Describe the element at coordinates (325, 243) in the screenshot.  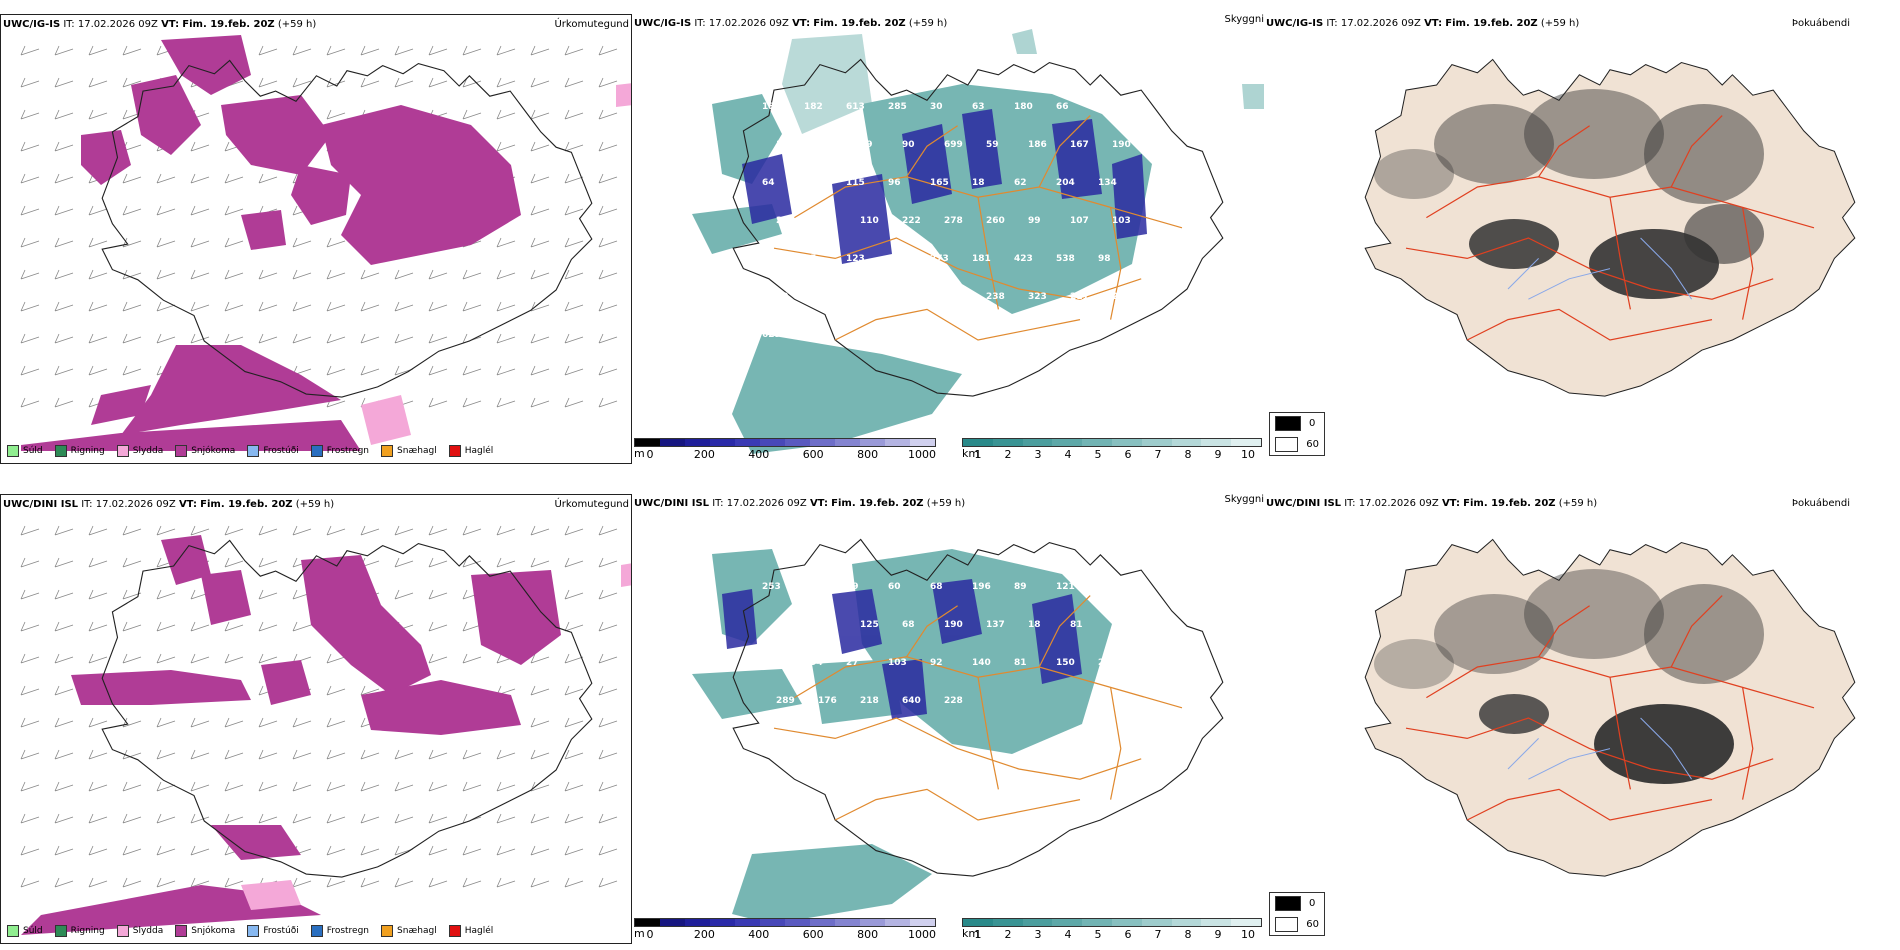
I see `precip-map` at that location.